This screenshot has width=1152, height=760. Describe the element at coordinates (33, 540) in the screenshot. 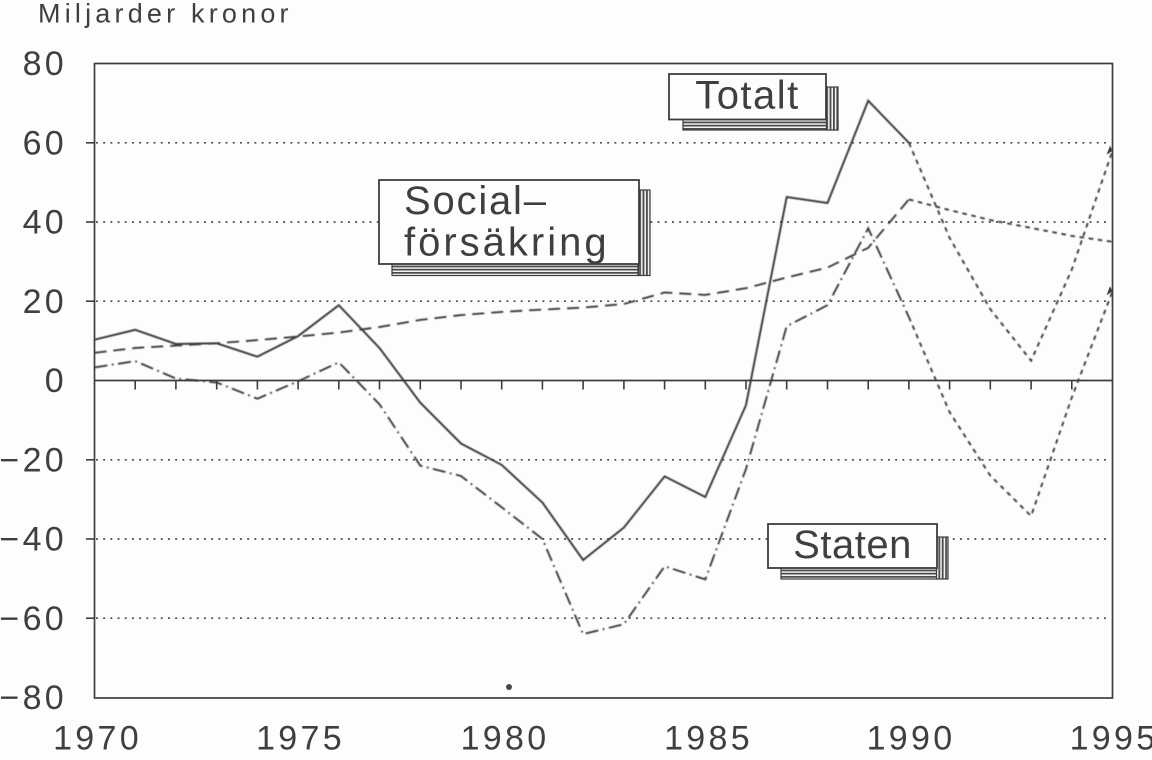

I see `svg-text: −40` at that location.